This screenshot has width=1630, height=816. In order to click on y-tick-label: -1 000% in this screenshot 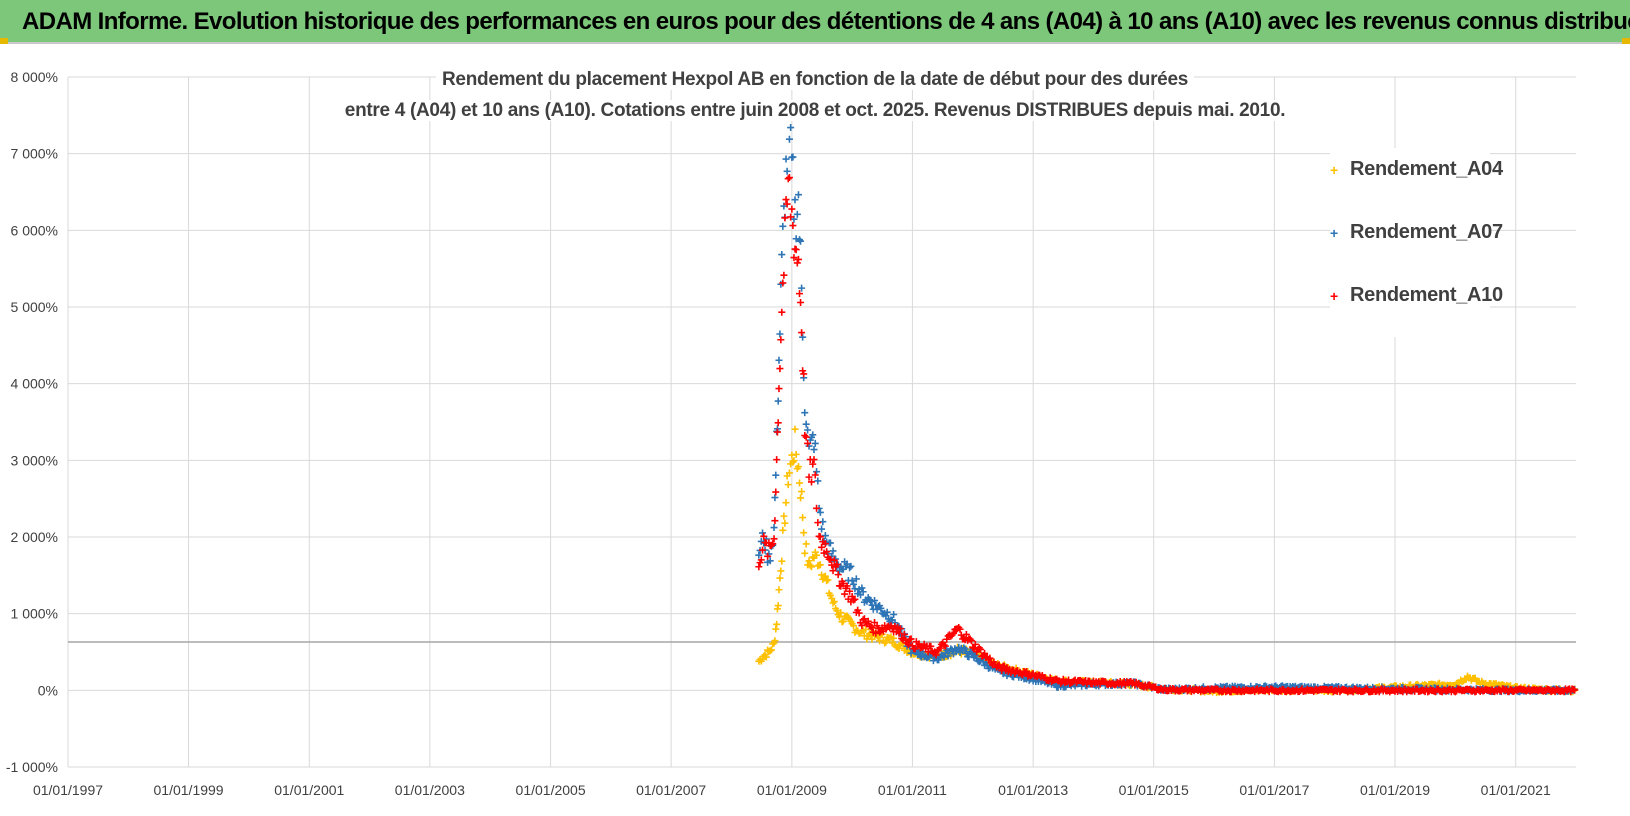, I will do `click(32, 767)`.